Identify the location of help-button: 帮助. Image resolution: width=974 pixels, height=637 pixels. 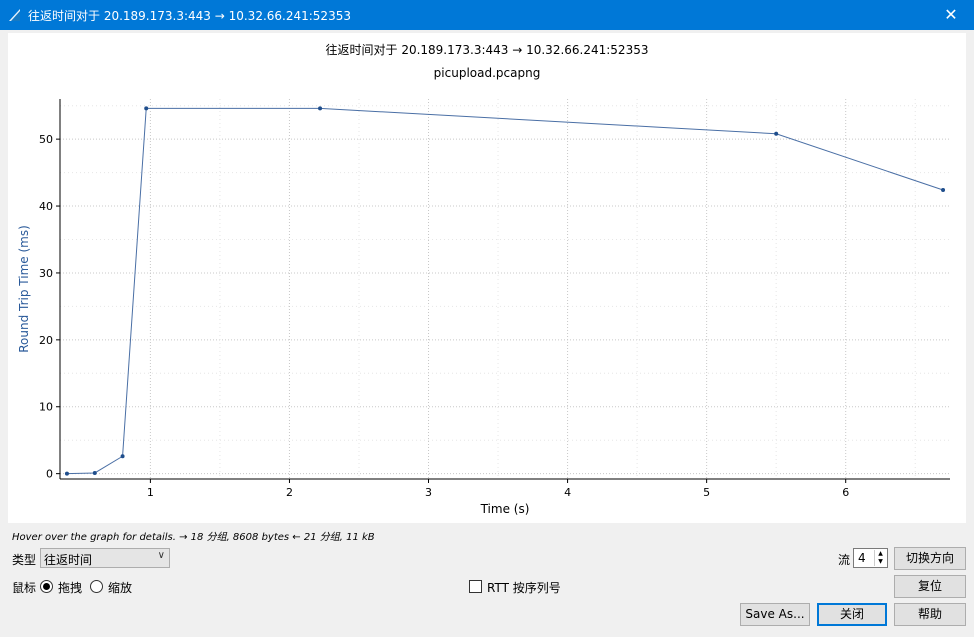
(930, 614).